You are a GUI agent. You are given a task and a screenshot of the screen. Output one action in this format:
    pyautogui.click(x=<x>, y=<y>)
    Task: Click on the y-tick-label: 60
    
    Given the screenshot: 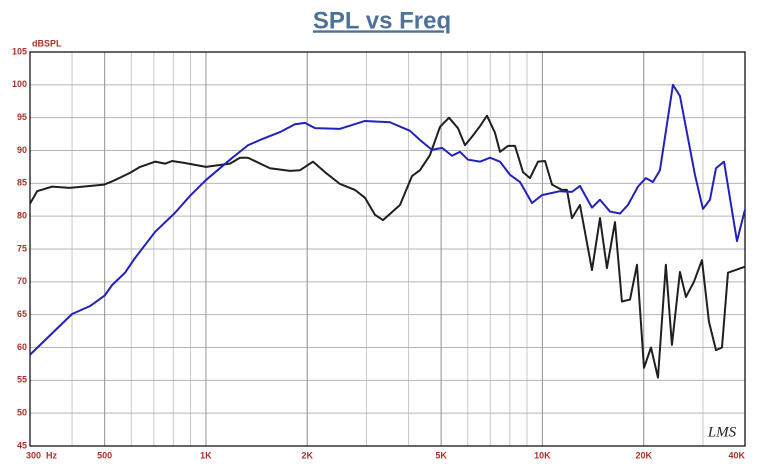 What is the action you would take?
    pyautogui.click(x=22, y=347)
    